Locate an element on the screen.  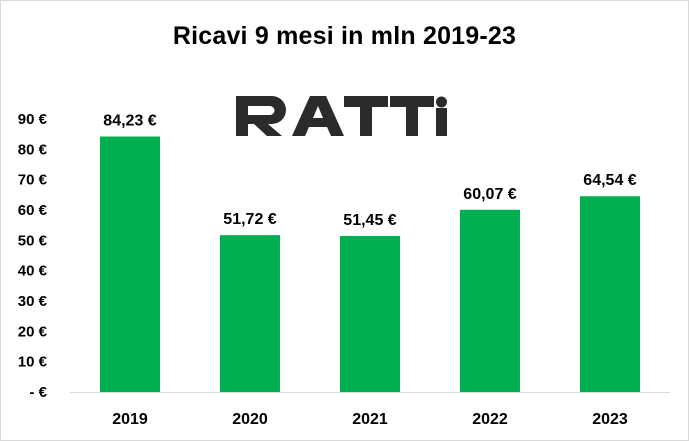
x-category-label: 2021 is located at coordinates (370, 419).